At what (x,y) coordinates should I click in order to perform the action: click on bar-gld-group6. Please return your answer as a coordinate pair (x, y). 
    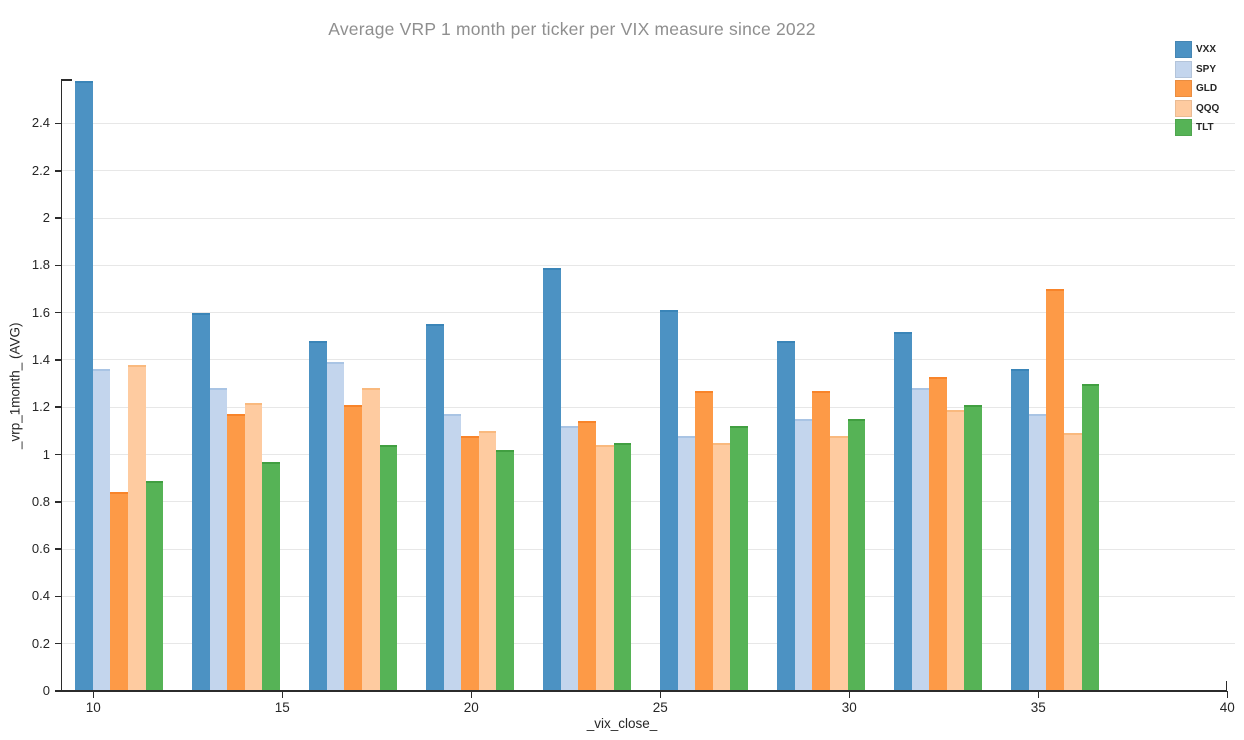
    Looking at the image, I should click on (704, 540).